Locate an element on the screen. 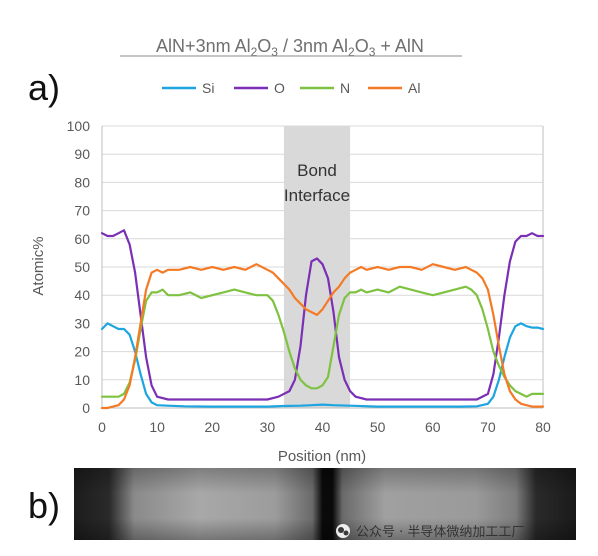 Image resolution: width=598 pixels, height=556 pixels. y-tick-label: 50 is located at coordinates (82, 267).